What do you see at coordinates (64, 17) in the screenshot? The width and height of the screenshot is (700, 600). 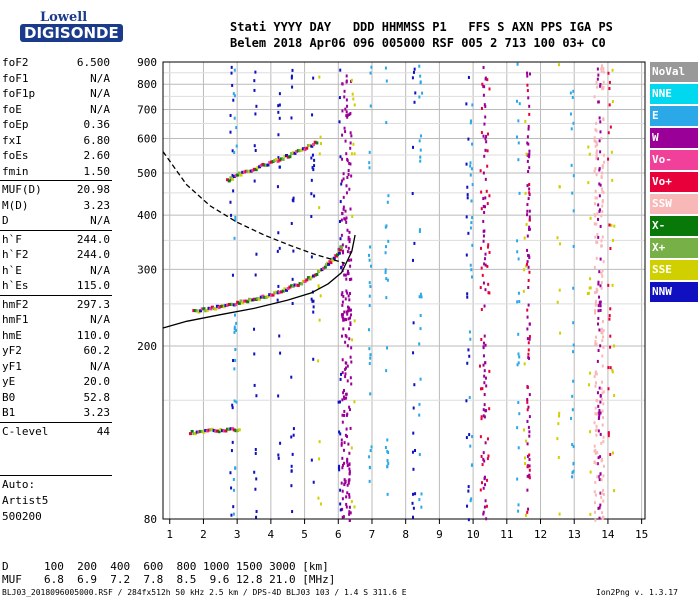 I see `logo-lowell: Lowell` at bounding box center [64, 17].